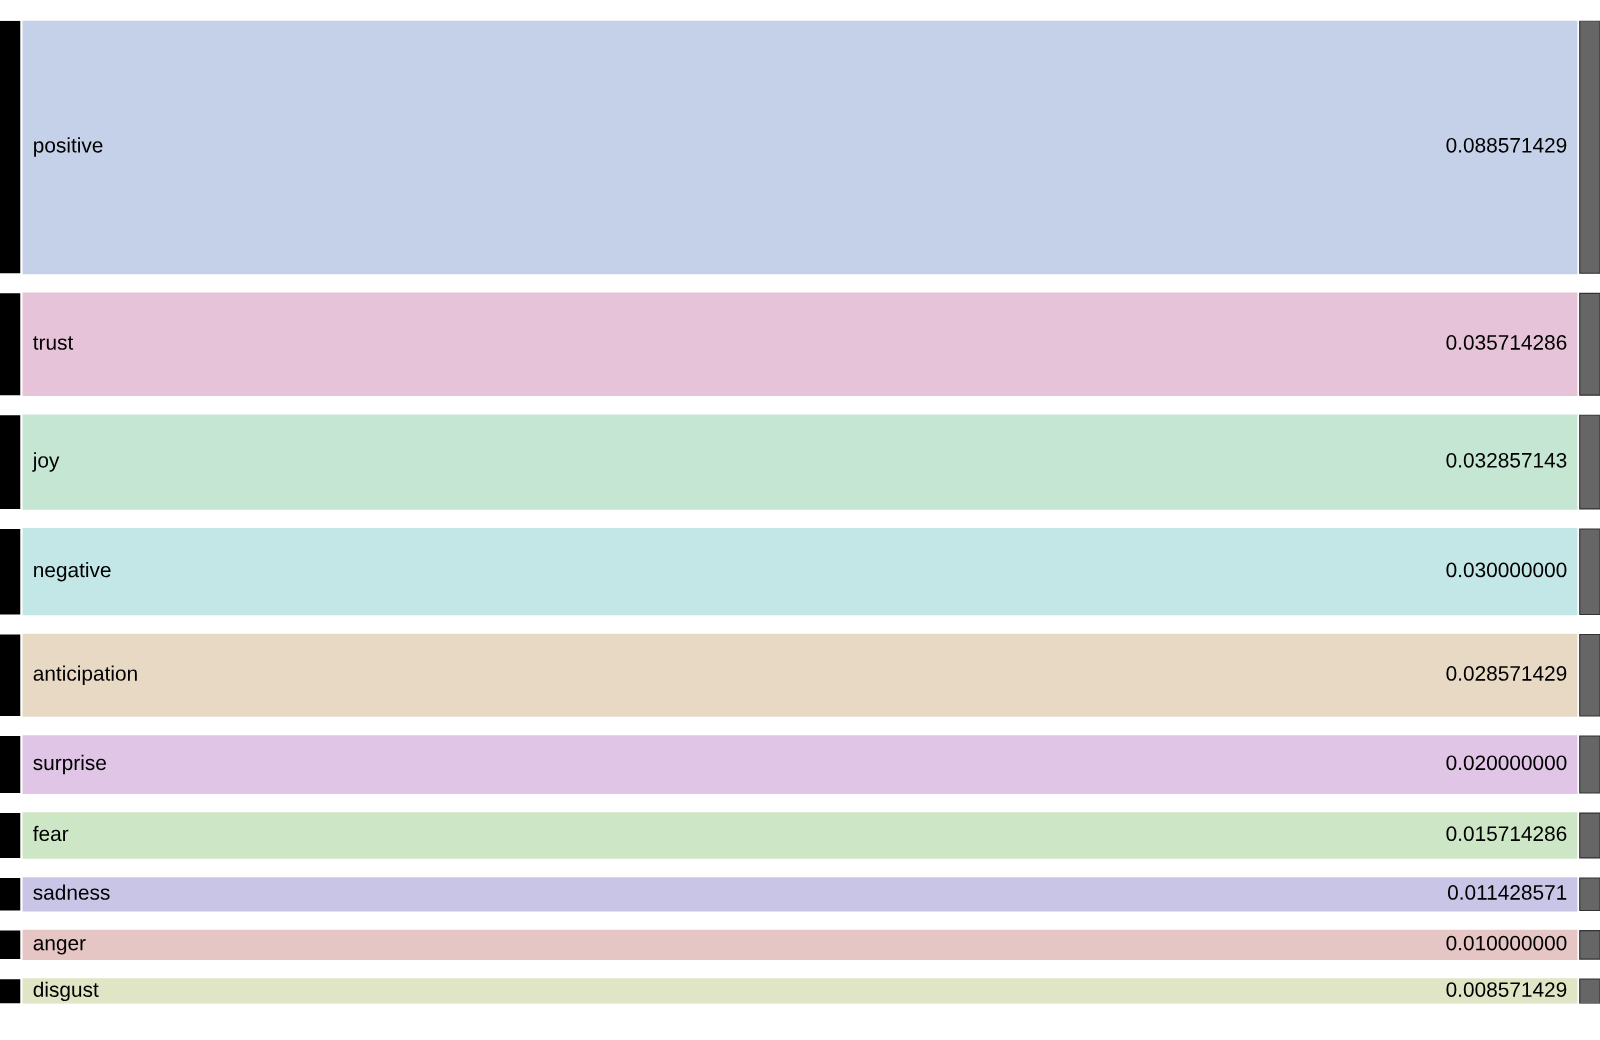  Describe the element at coordinates (68, 147) in the screenshot. I see `category-label: positive` at that location.